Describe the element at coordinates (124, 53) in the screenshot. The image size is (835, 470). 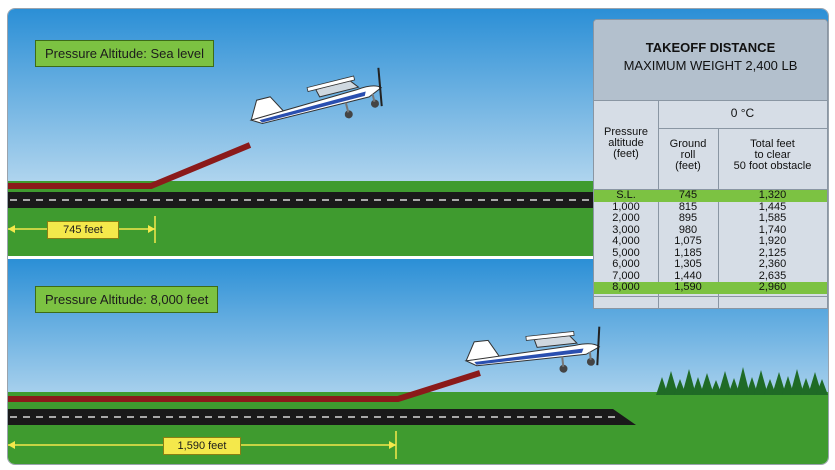
I see `altitude-label: Pressure Altitude: Sea level` at that location.